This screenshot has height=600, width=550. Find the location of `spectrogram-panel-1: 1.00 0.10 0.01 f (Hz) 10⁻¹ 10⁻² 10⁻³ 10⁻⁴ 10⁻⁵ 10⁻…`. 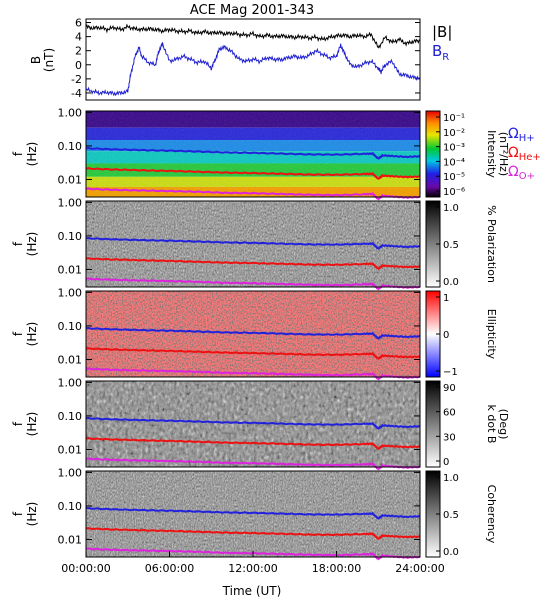

spectrogram-panel-1: 1.00 0.10 0.01 f (Hz) 10⁻¹ 10⁻² 10⁻³ 10⁻⁴ 10⁻⁵ 10⁻… is located at coordinates (260, 153).